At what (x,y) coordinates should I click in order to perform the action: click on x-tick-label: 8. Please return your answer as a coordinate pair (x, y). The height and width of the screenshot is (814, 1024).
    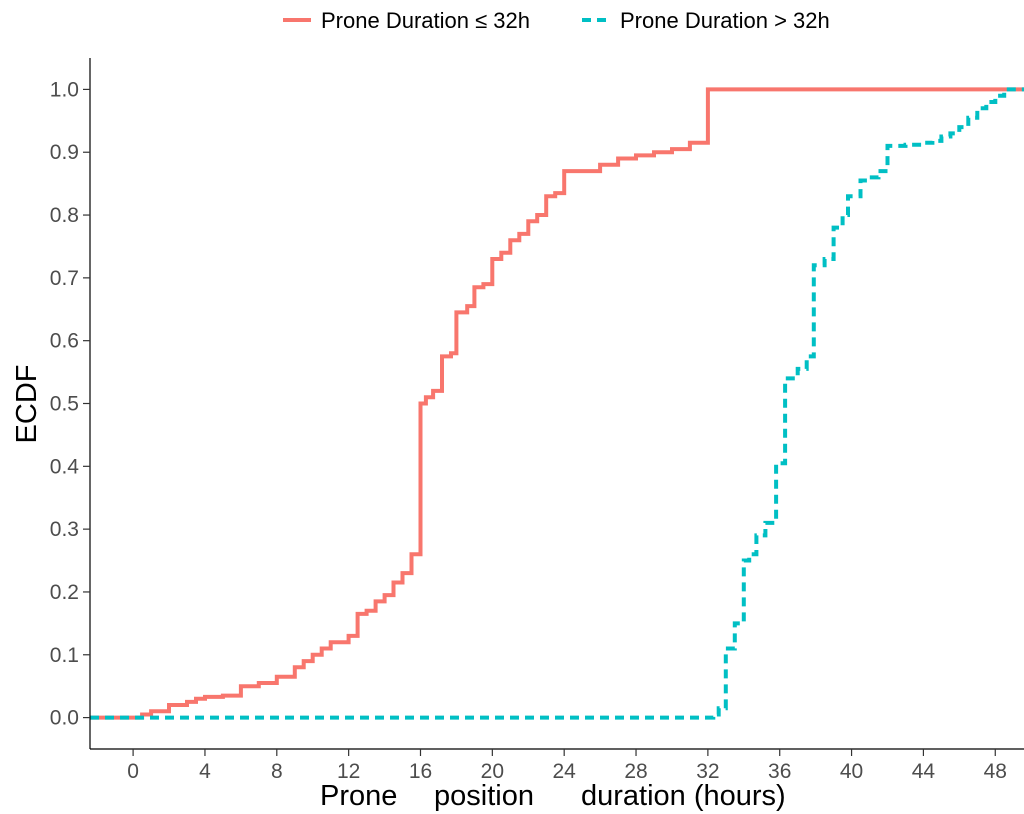
    Looking at the image, I should click on (277, 771).